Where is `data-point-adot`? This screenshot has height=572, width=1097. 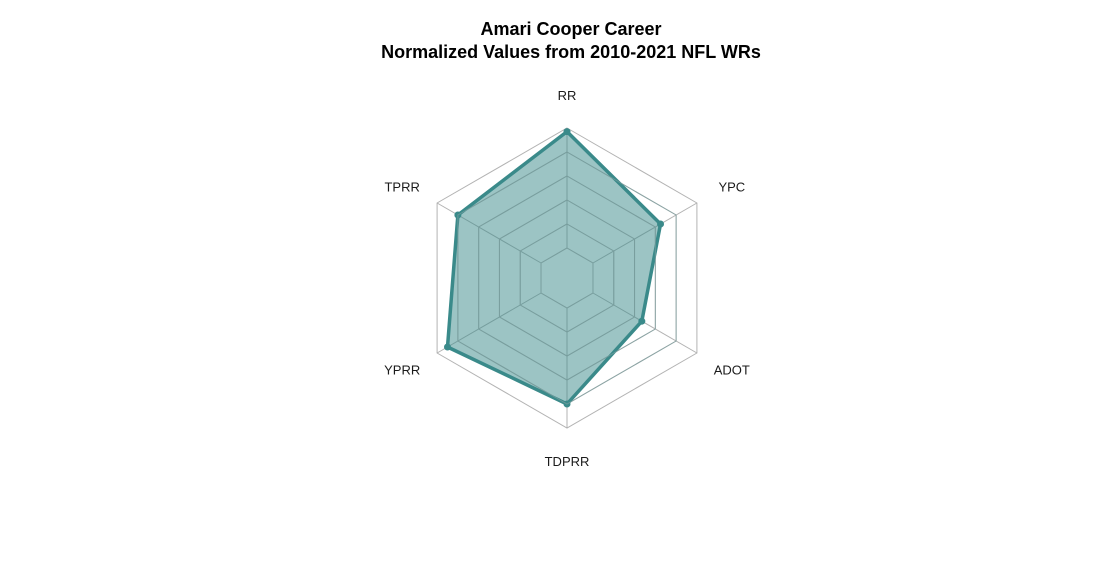 data-point-adot is located at coordinates (642, 321).